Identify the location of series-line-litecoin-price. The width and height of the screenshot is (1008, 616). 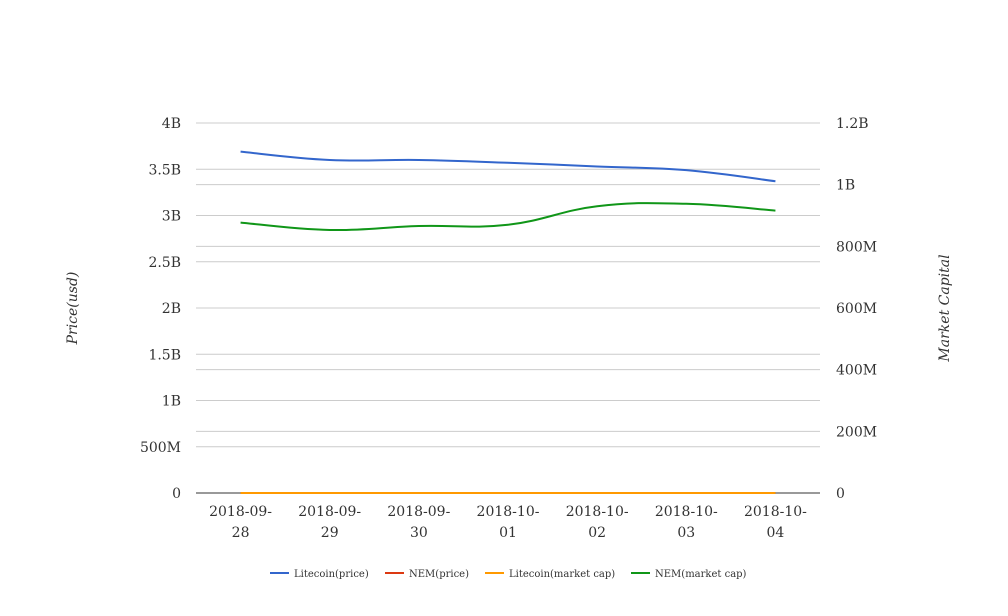
(508, 166).